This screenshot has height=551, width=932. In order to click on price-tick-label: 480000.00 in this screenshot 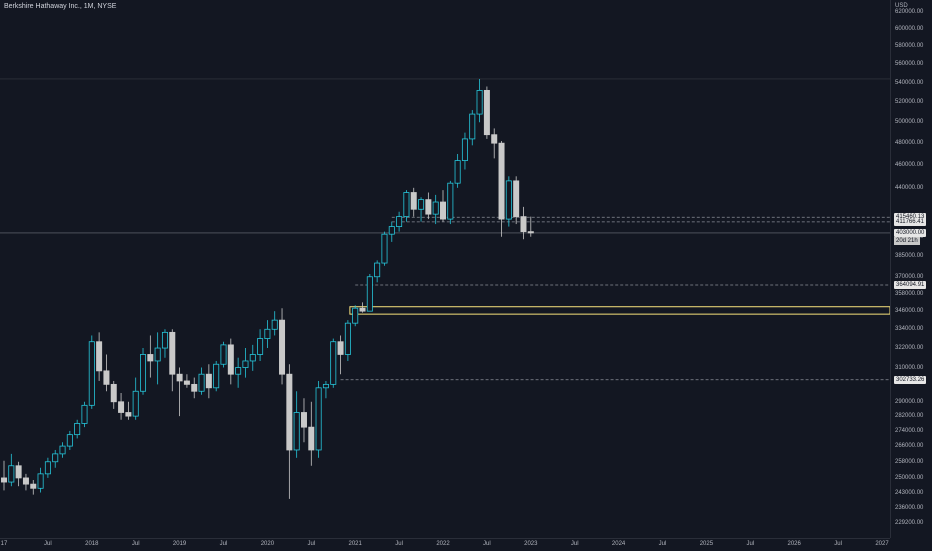, I will do `click(909, 143)`.